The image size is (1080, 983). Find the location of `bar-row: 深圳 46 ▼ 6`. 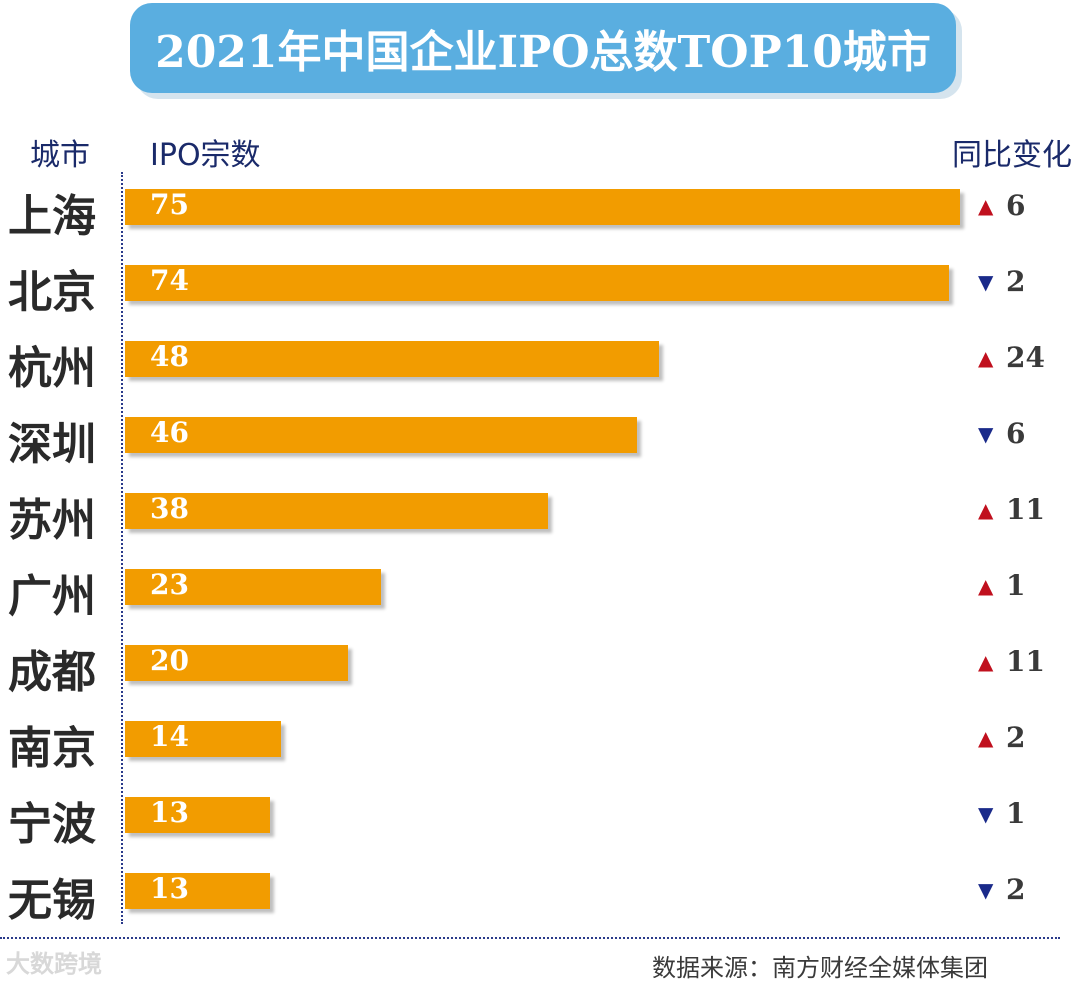

bar-row: 深圳 46 ▼ 6 is located at coordinates (540, 435).